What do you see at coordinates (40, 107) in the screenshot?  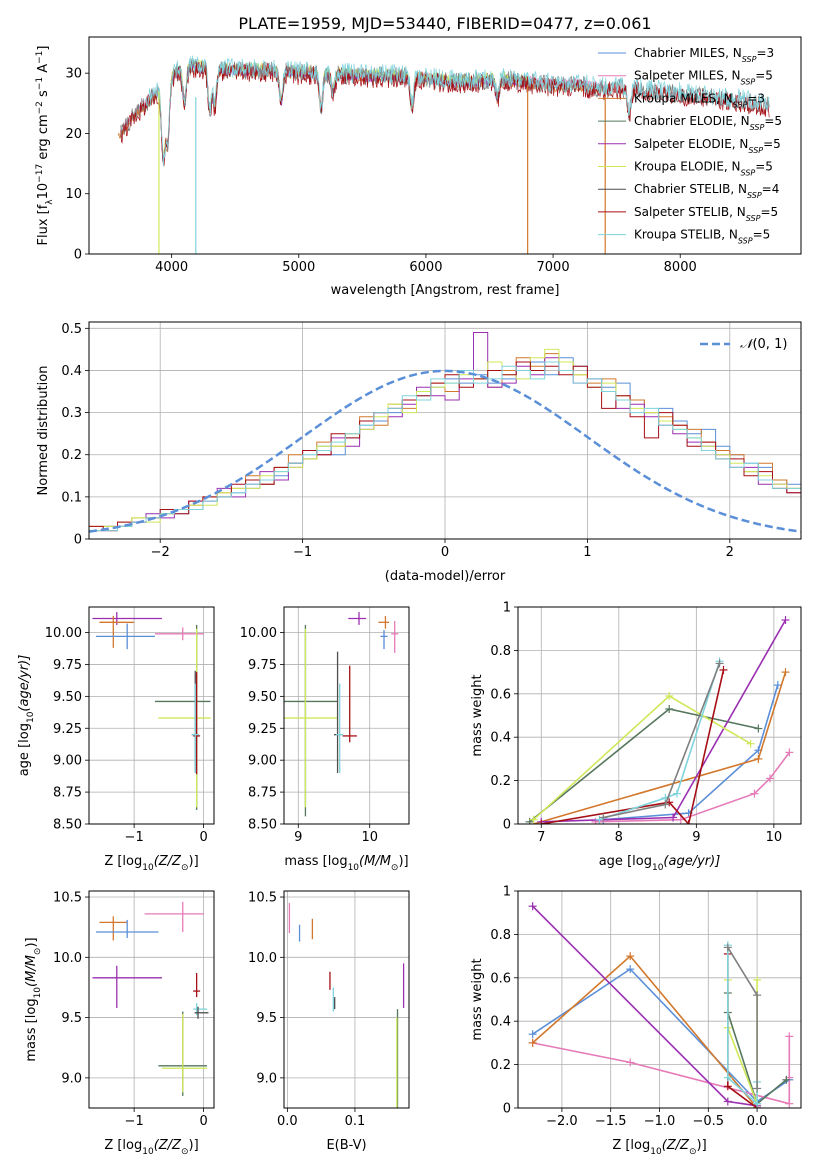 I see `spectrum-y-label-part: −2` at bounding box center [40, 107].